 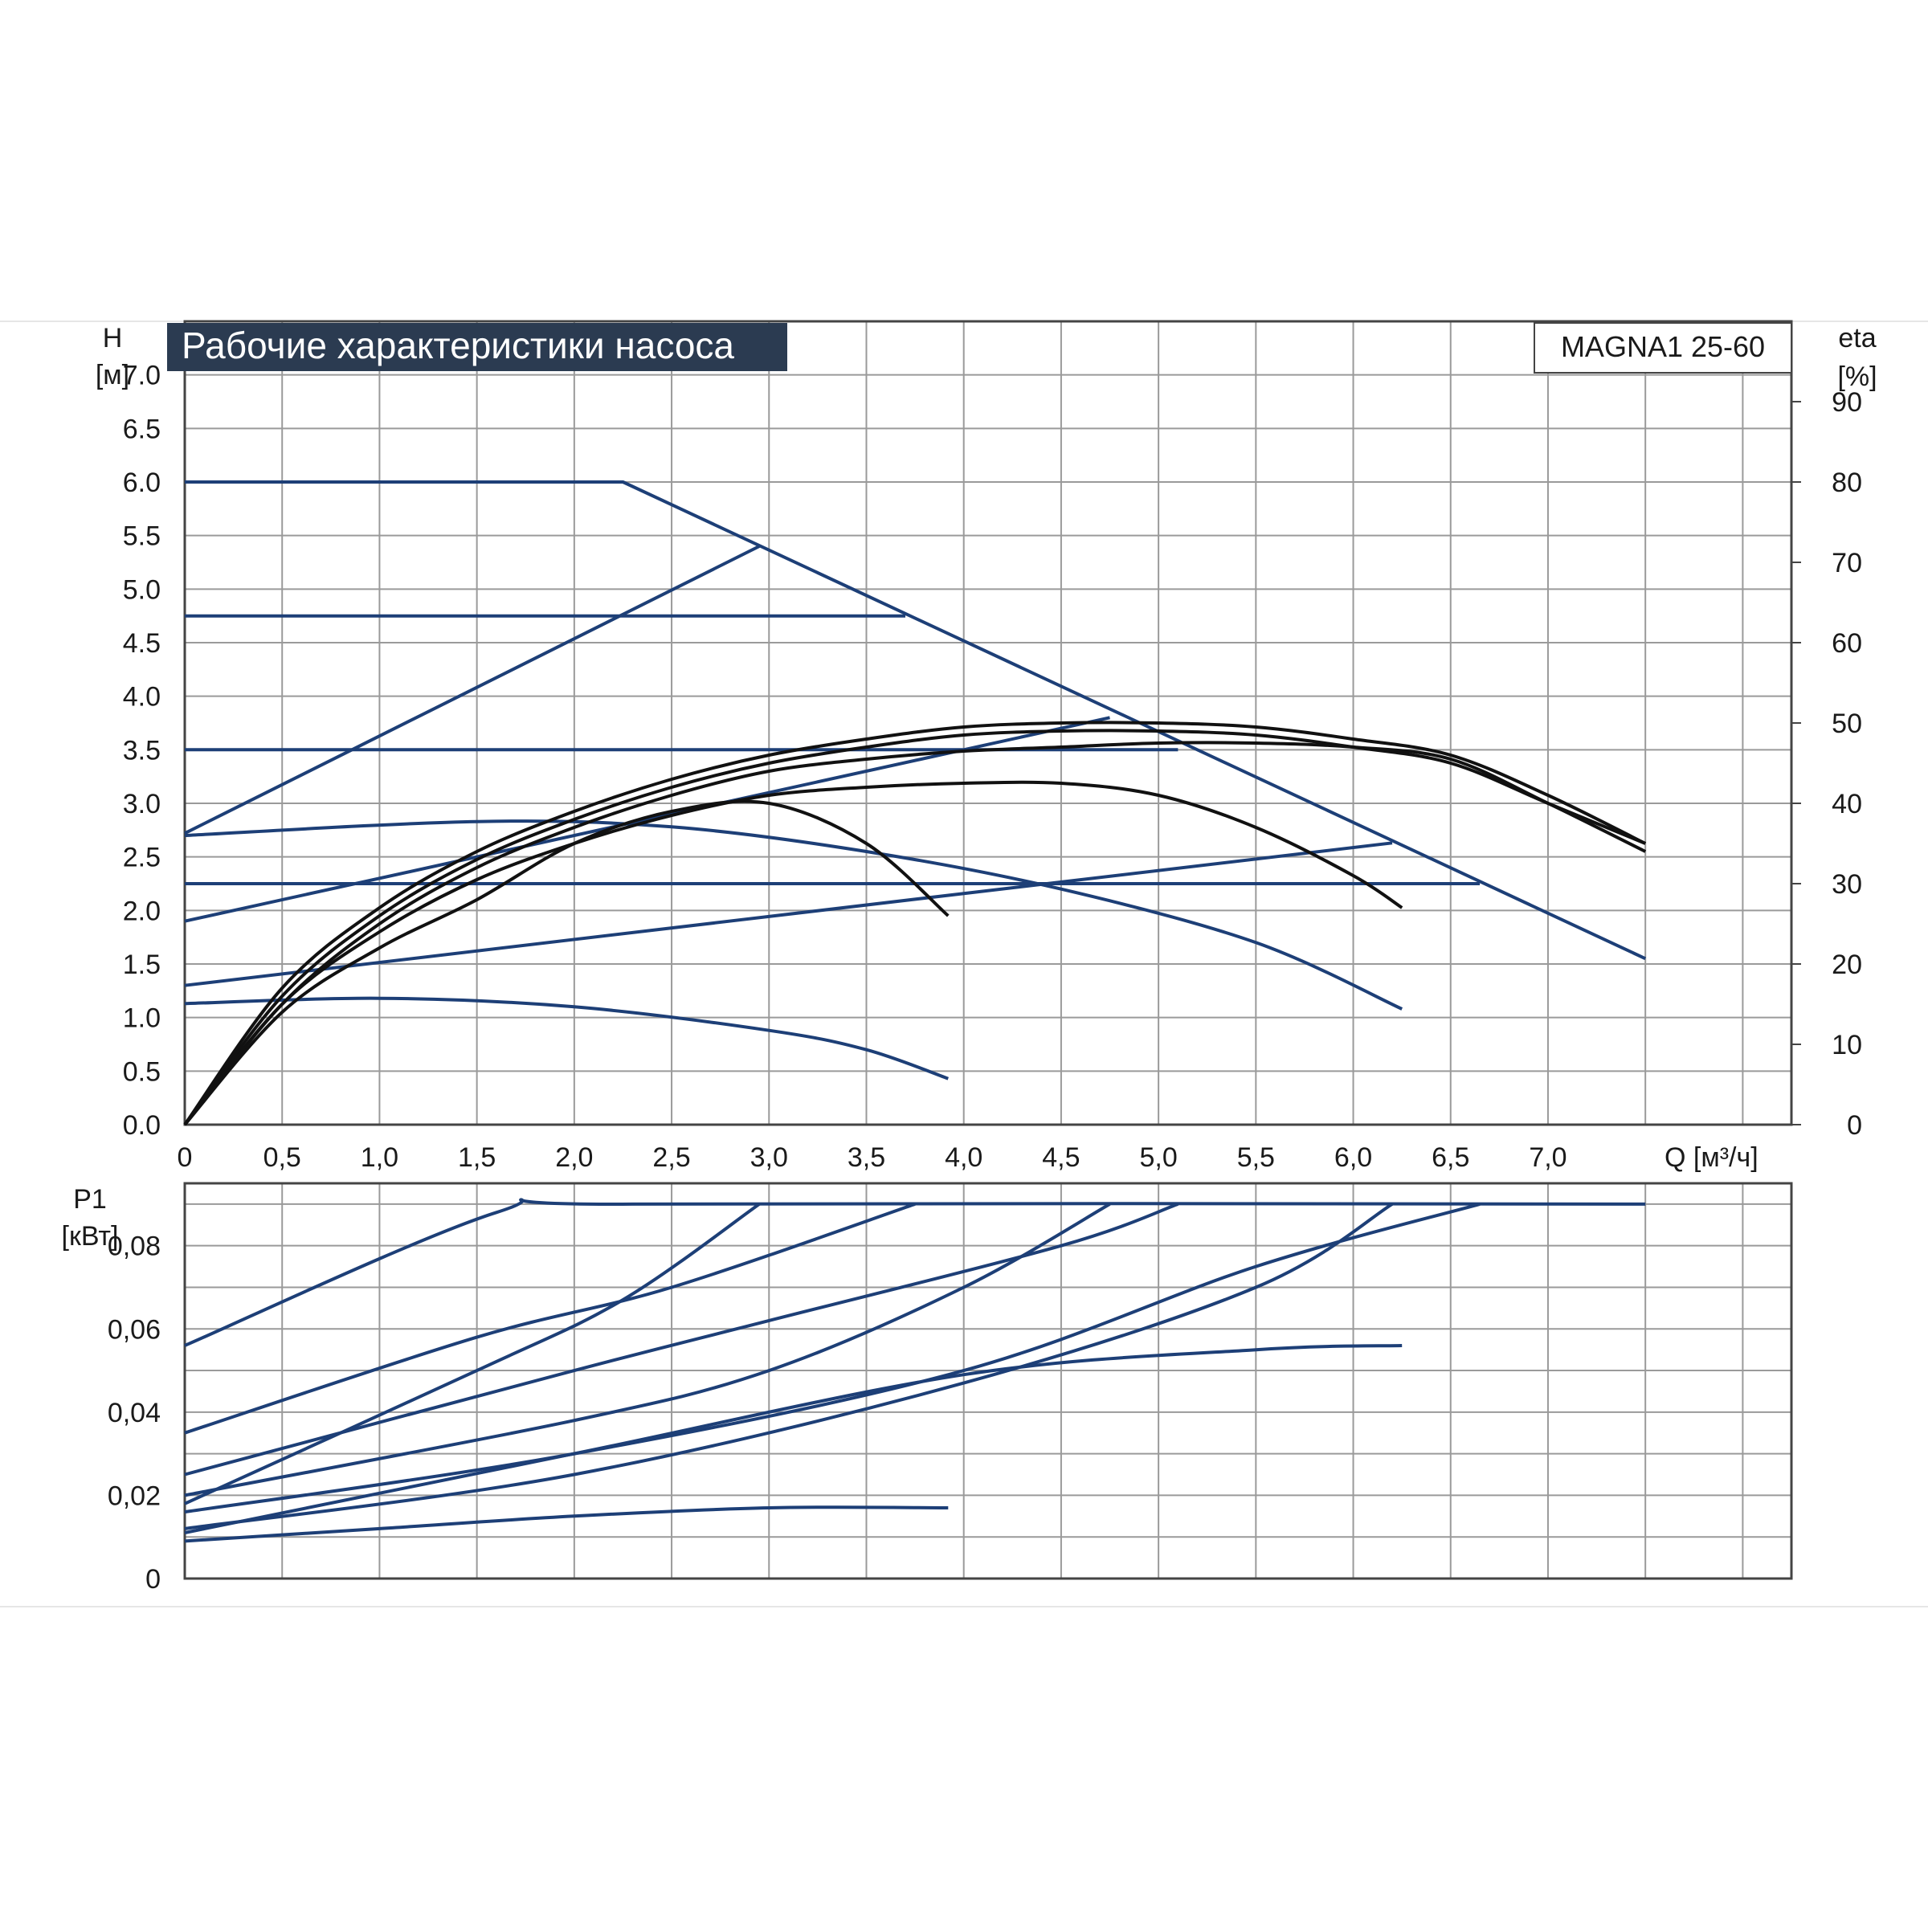 I want to click on head-tick-label: 2.0, so click(x=142, y=911).